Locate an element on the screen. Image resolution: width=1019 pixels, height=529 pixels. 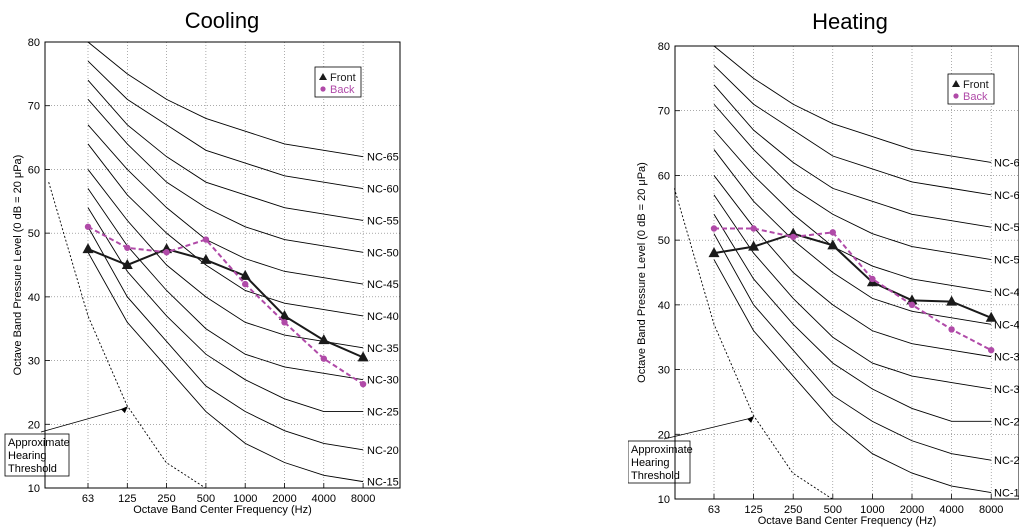
chart-title: Heating is located at coordinates (850, 21).